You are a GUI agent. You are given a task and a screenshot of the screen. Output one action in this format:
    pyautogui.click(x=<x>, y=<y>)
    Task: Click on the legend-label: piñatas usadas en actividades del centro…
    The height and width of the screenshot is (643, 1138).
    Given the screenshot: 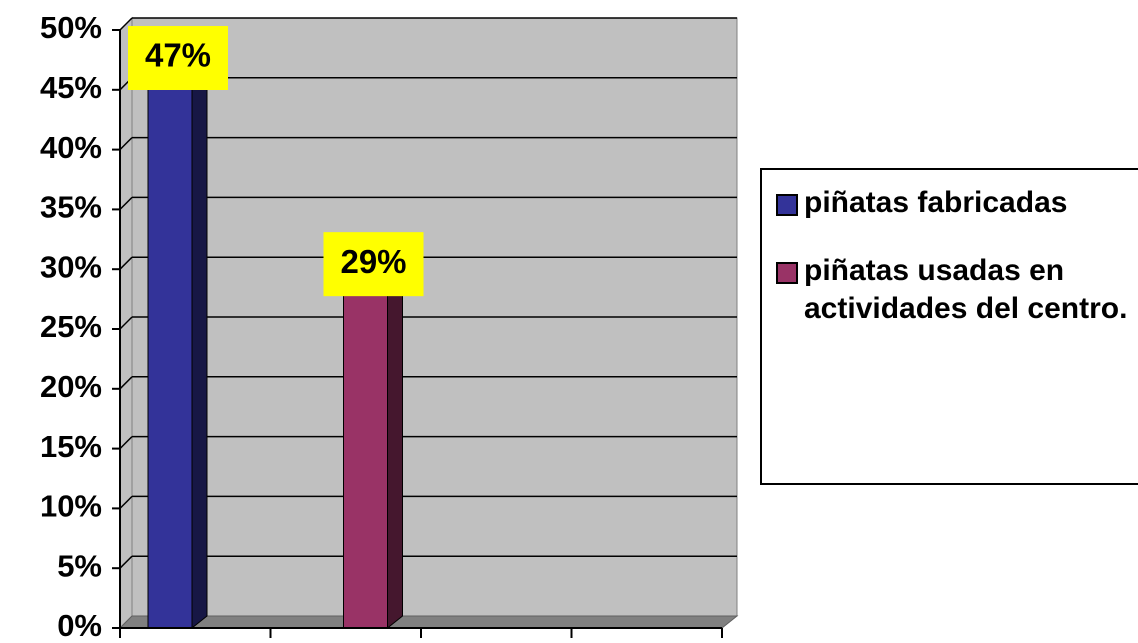 What is the action you would take?
    pyautogui.click(x=966, y=289)
    